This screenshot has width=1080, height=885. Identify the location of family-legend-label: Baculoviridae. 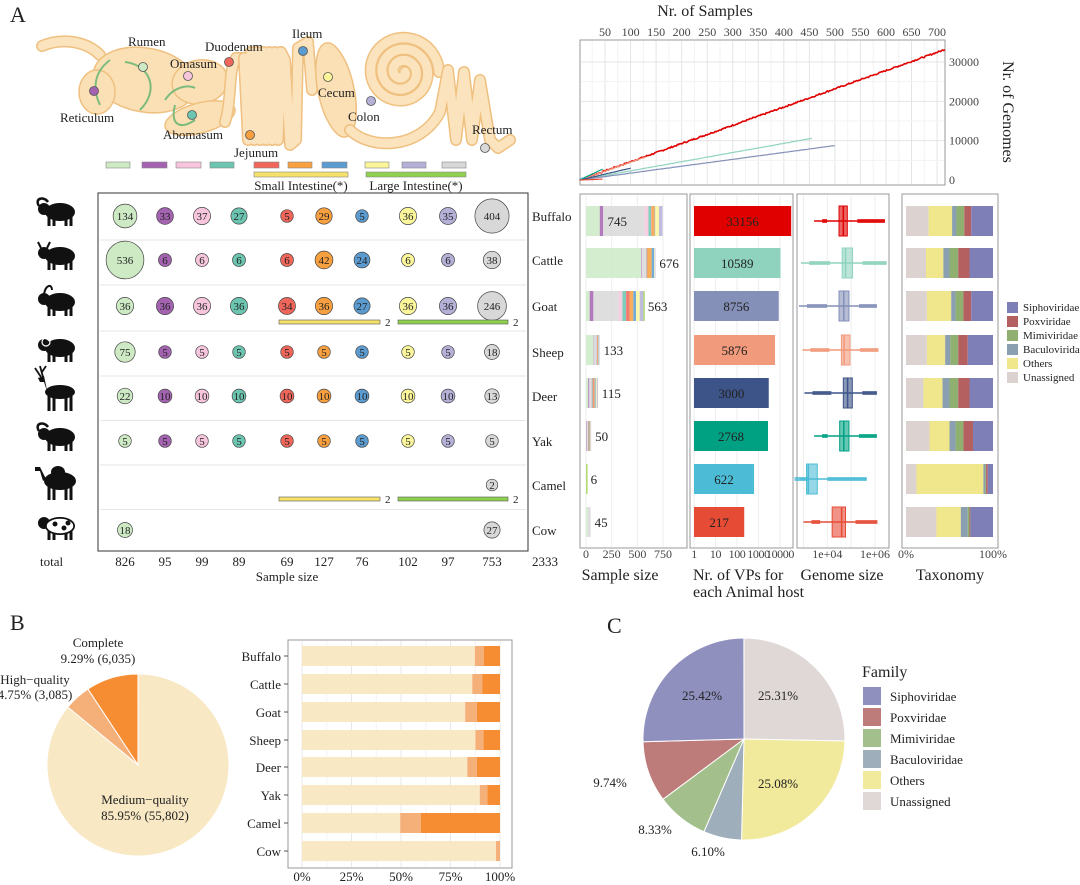
(926, 759).